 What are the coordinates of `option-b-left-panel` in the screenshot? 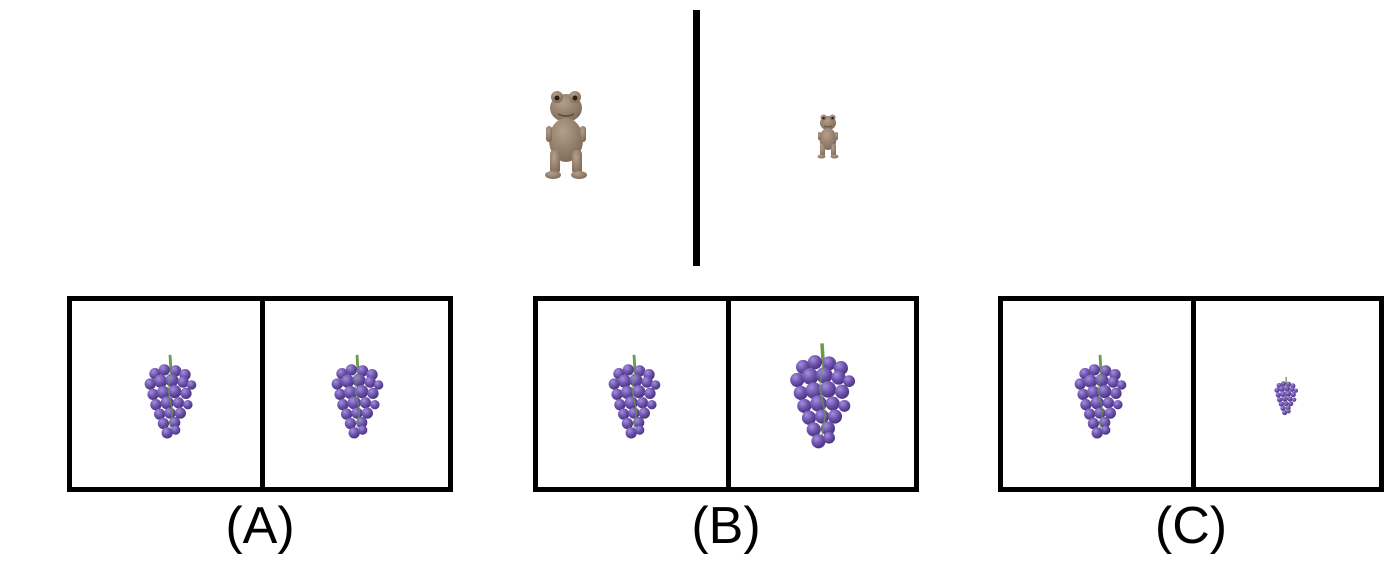 It's located at (632, 394).